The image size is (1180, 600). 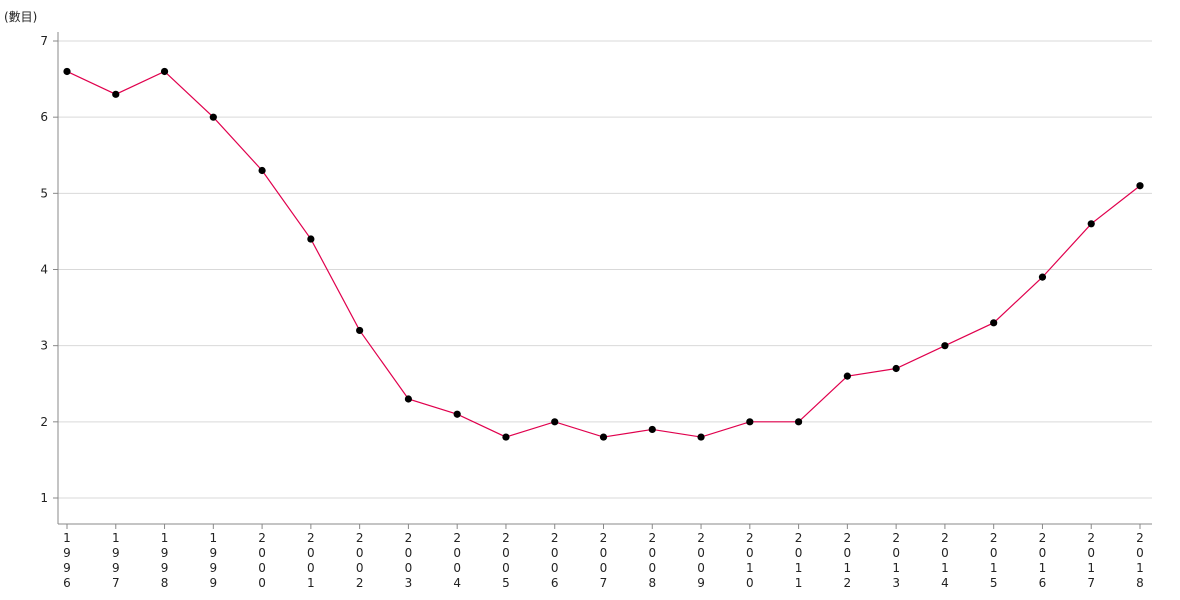 I want to click on y-tick-label-2: 2, so click(x=44, y=422).